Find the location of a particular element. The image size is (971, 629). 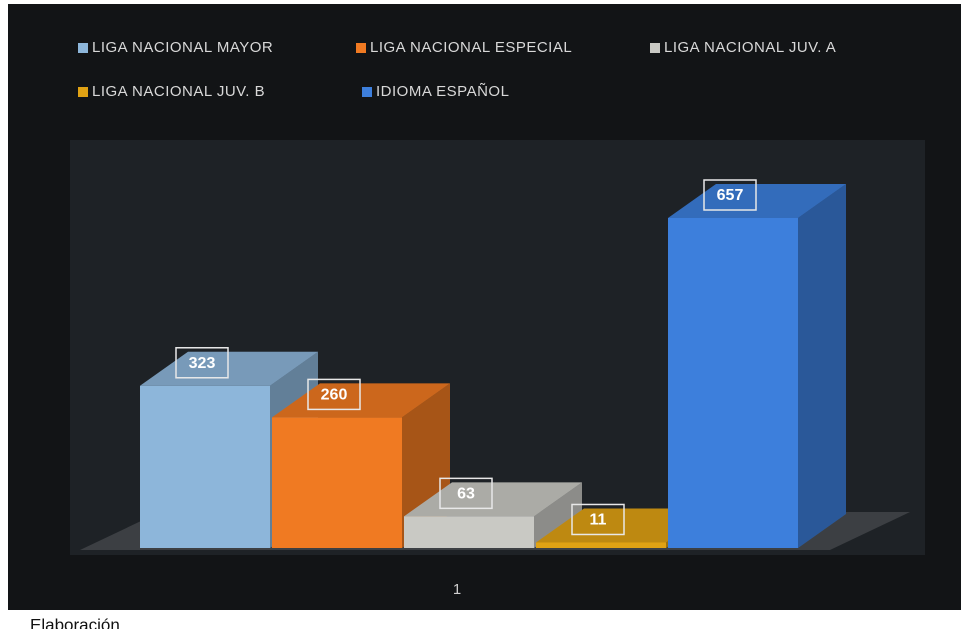

legend-label: IDIOMA ESPAÑOL is located at coordinates (442, 91).